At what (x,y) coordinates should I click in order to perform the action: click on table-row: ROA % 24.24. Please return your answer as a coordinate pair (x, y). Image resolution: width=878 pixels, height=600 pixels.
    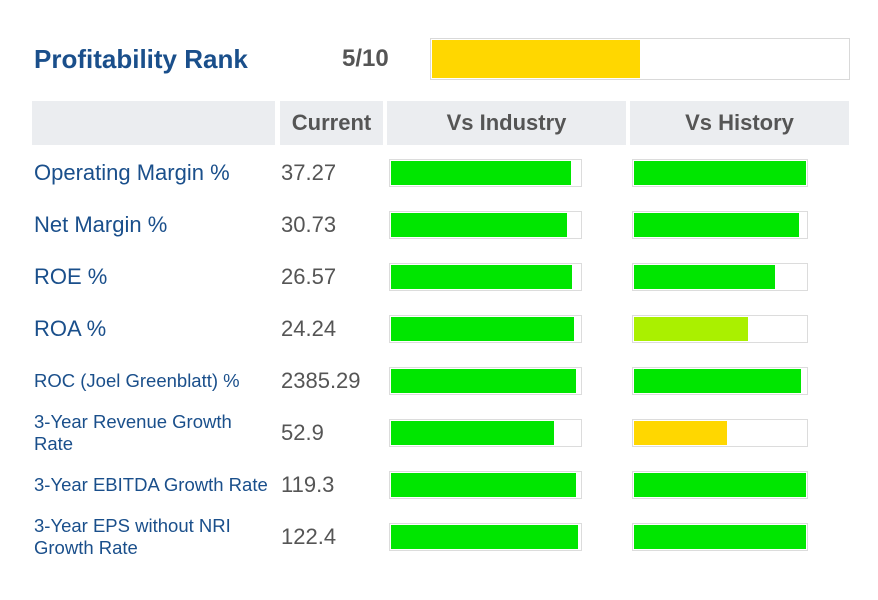
    Looking at the image, I should click on (439, 329).